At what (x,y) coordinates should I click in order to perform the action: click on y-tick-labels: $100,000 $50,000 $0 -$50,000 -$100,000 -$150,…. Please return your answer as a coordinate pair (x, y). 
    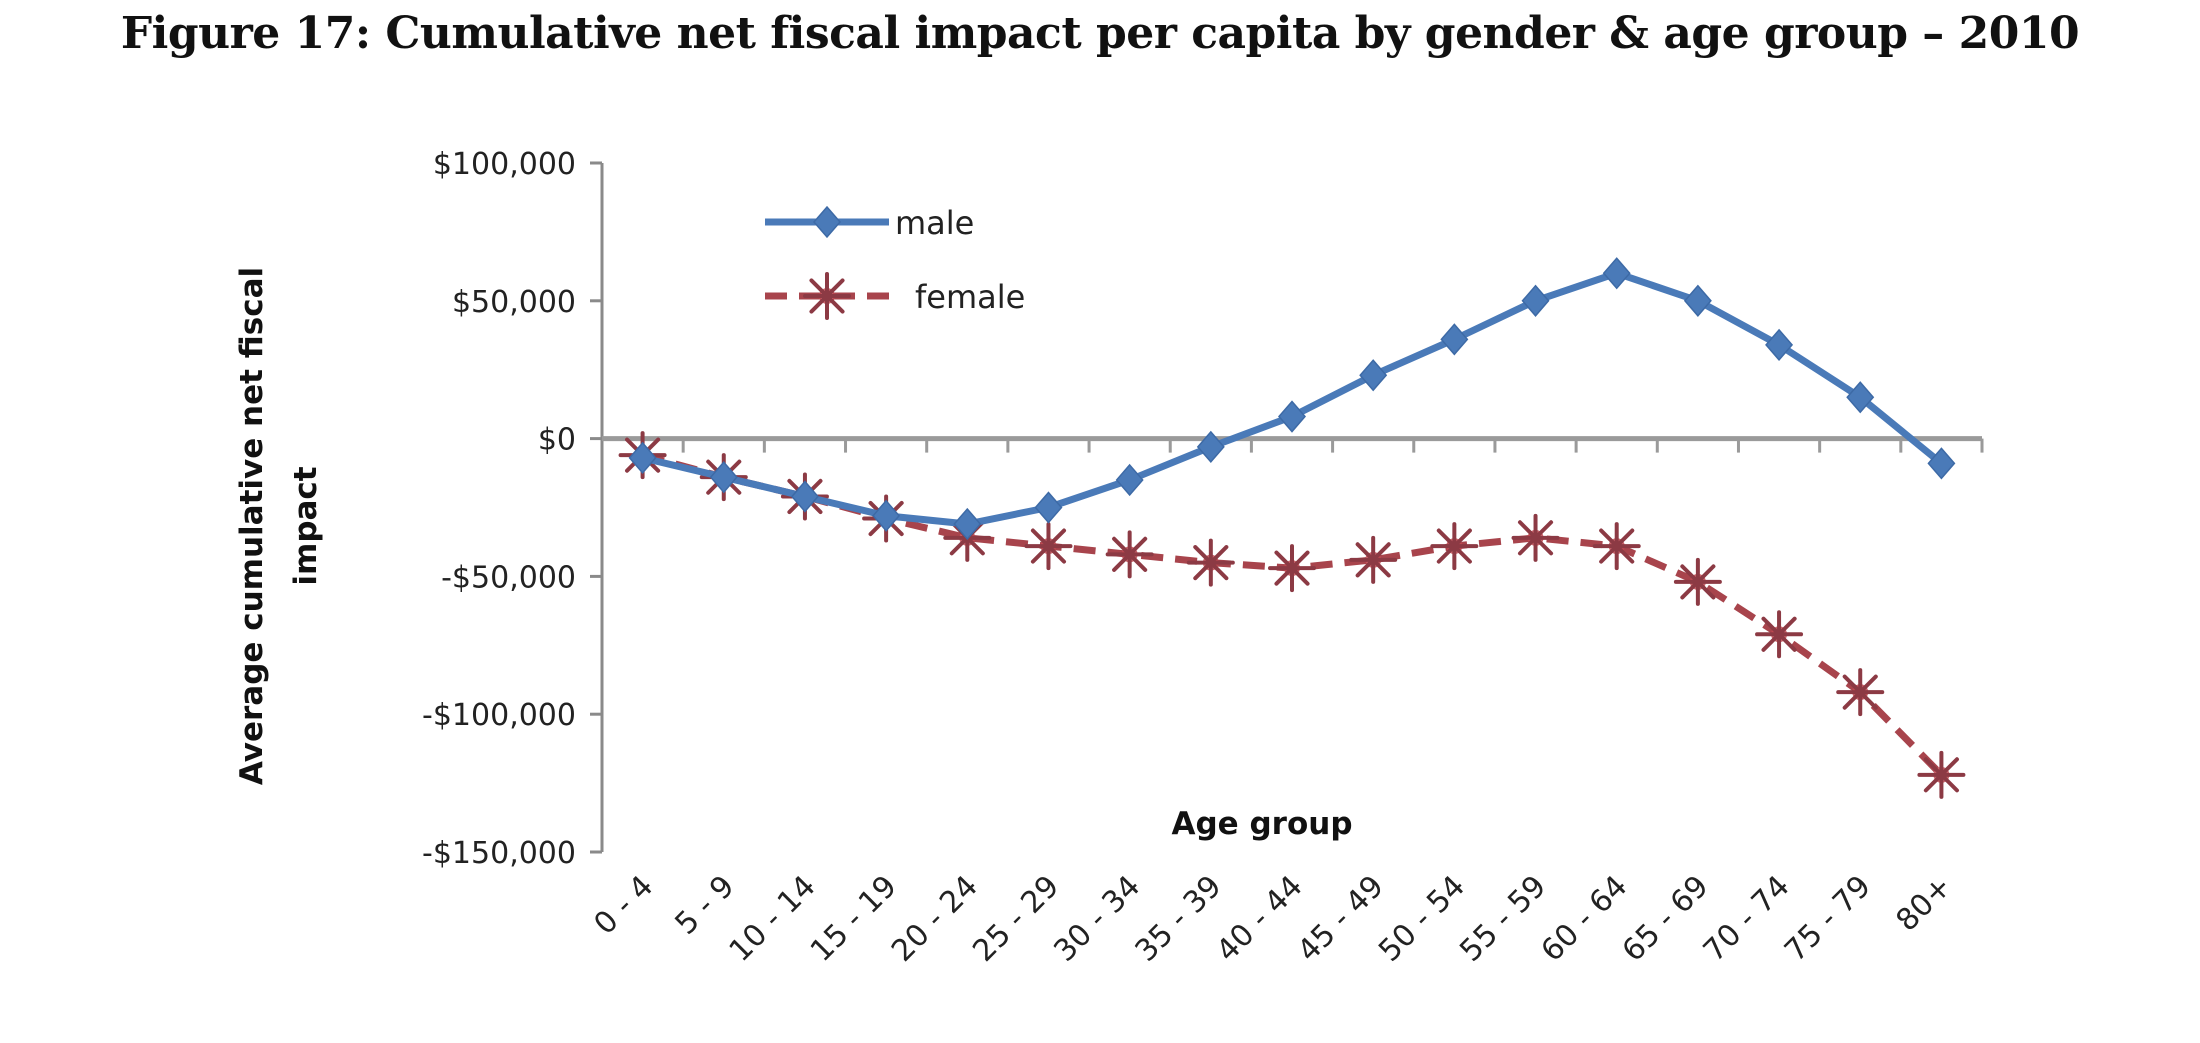
    Looking at the image, I should click on (499, 509).